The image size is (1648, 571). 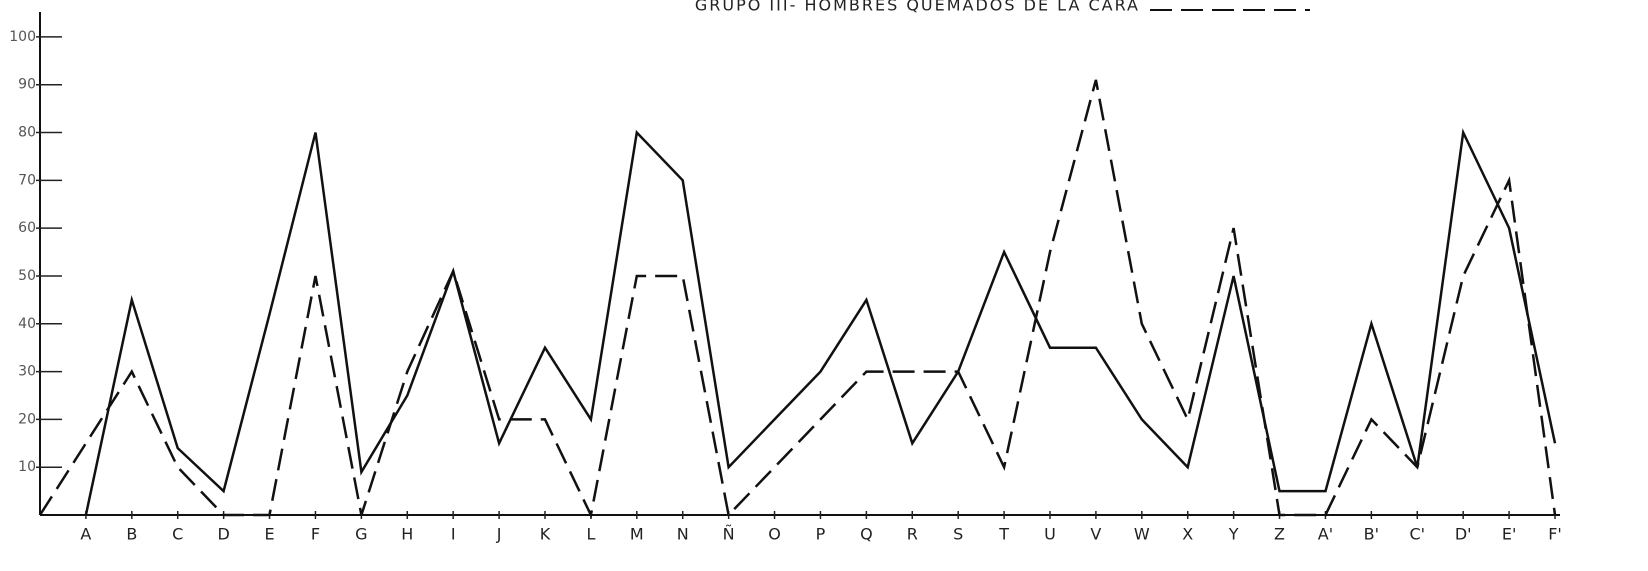 I want to click on x-tick-label: V, so click(x=1095, y=534).